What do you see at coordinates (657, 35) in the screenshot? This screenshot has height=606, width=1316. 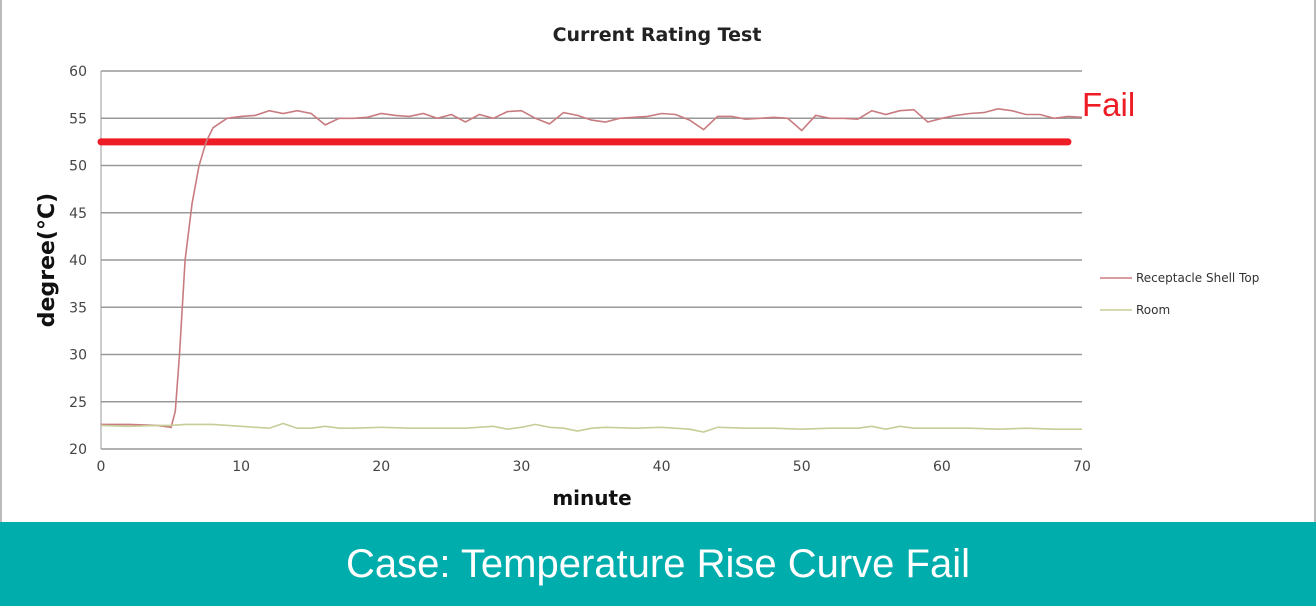 I see `chart-title: Current Rating Test` at bounding box center [657, 35].